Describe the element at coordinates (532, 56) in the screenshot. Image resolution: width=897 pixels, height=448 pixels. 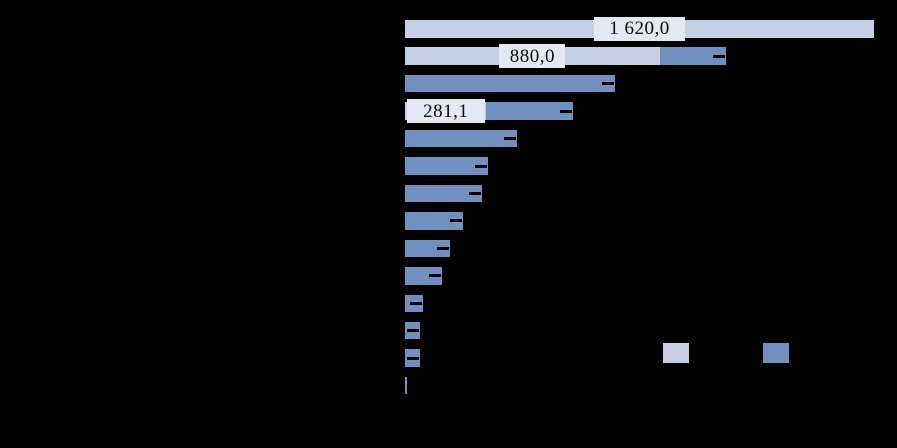
I see `data-label-row-2: 880,0` at that location.